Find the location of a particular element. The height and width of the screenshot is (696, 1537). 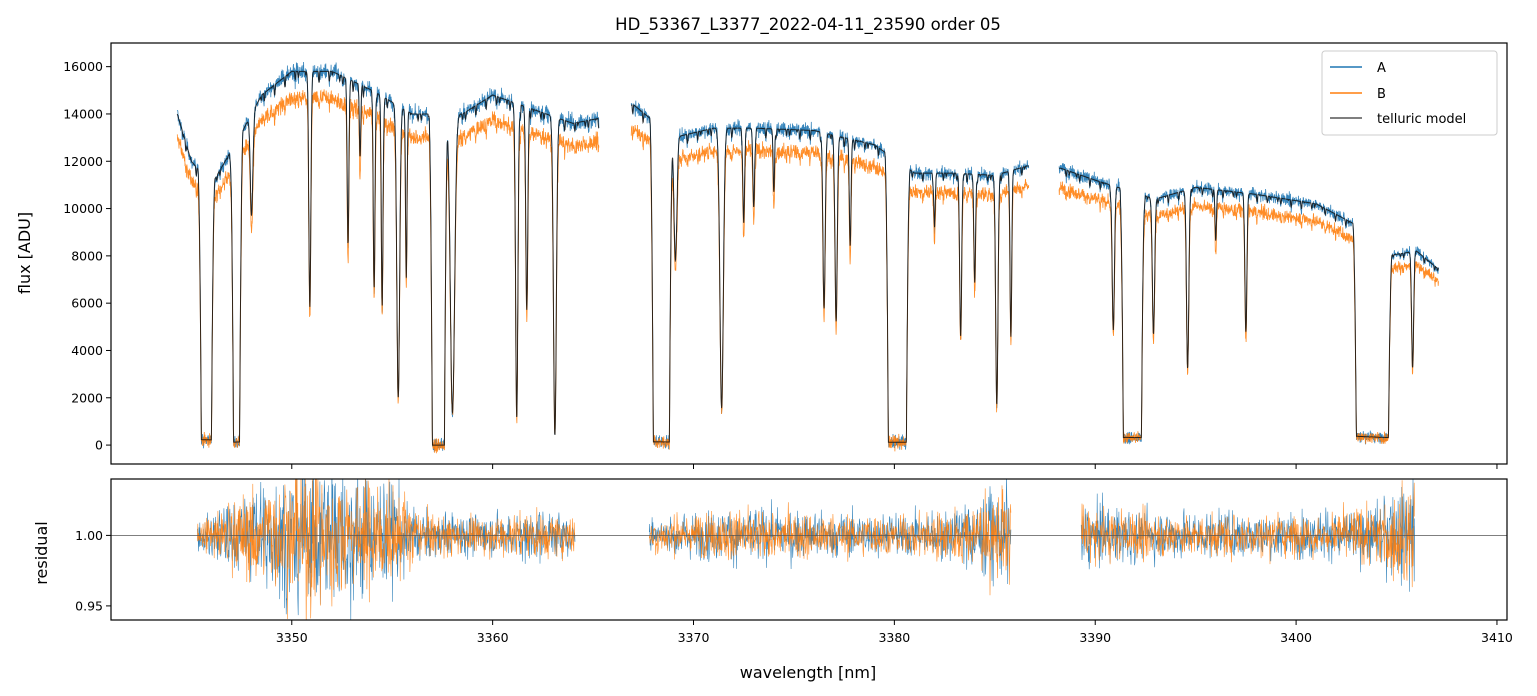

chart-title: HD_53367_L3377_2022-04-11_23590 order 05 is located at coordinates (808, 25).